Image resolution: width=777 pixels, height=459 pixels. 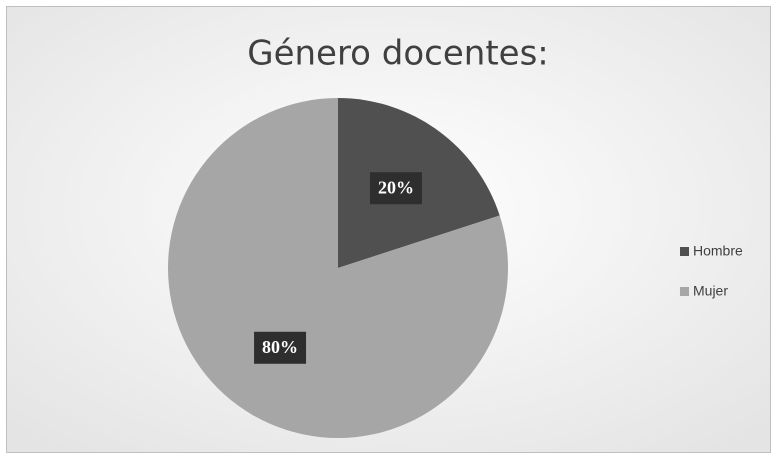 What do you see at coordinates (718, 251) in the screenshot?
I see `legend-label: Hombre` at bounding box center [718, 251].